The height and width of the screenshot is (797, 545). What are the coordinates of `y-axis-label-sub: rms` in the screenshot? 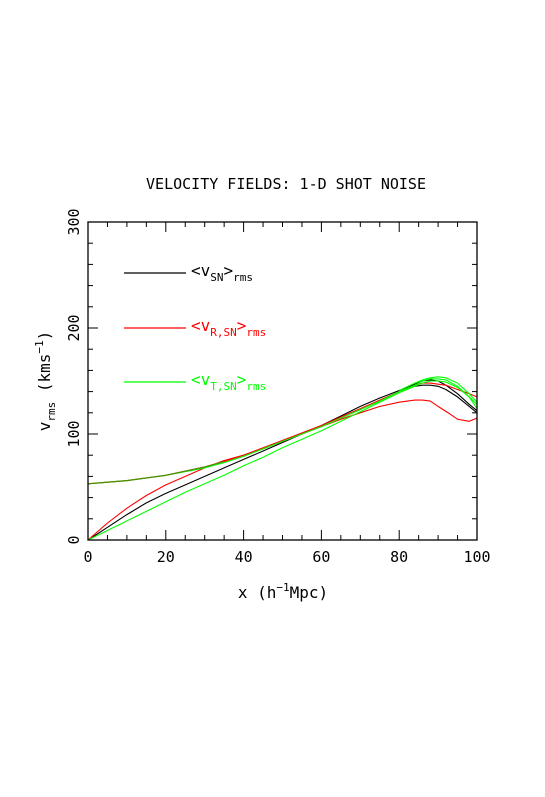 It's located at (51, 412).